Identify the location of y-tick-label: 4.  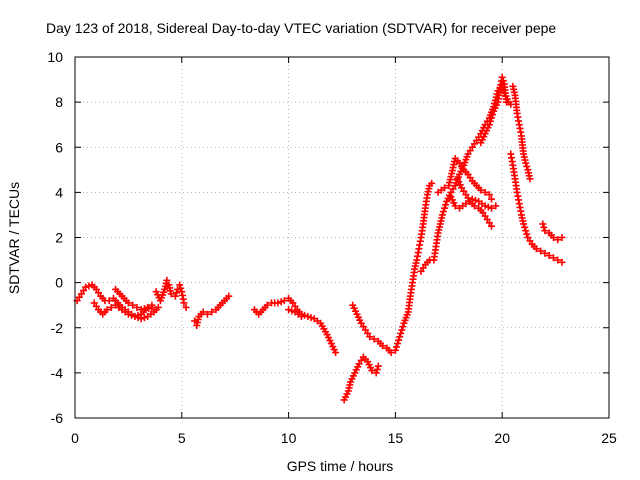
(59, 192).